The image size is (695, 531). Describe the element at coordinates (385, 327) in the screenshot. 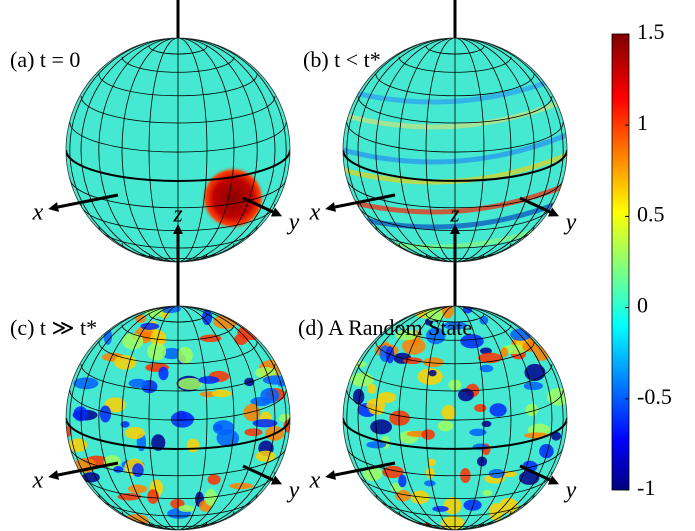

I see `panel-label: (d) A Random State` at that location.